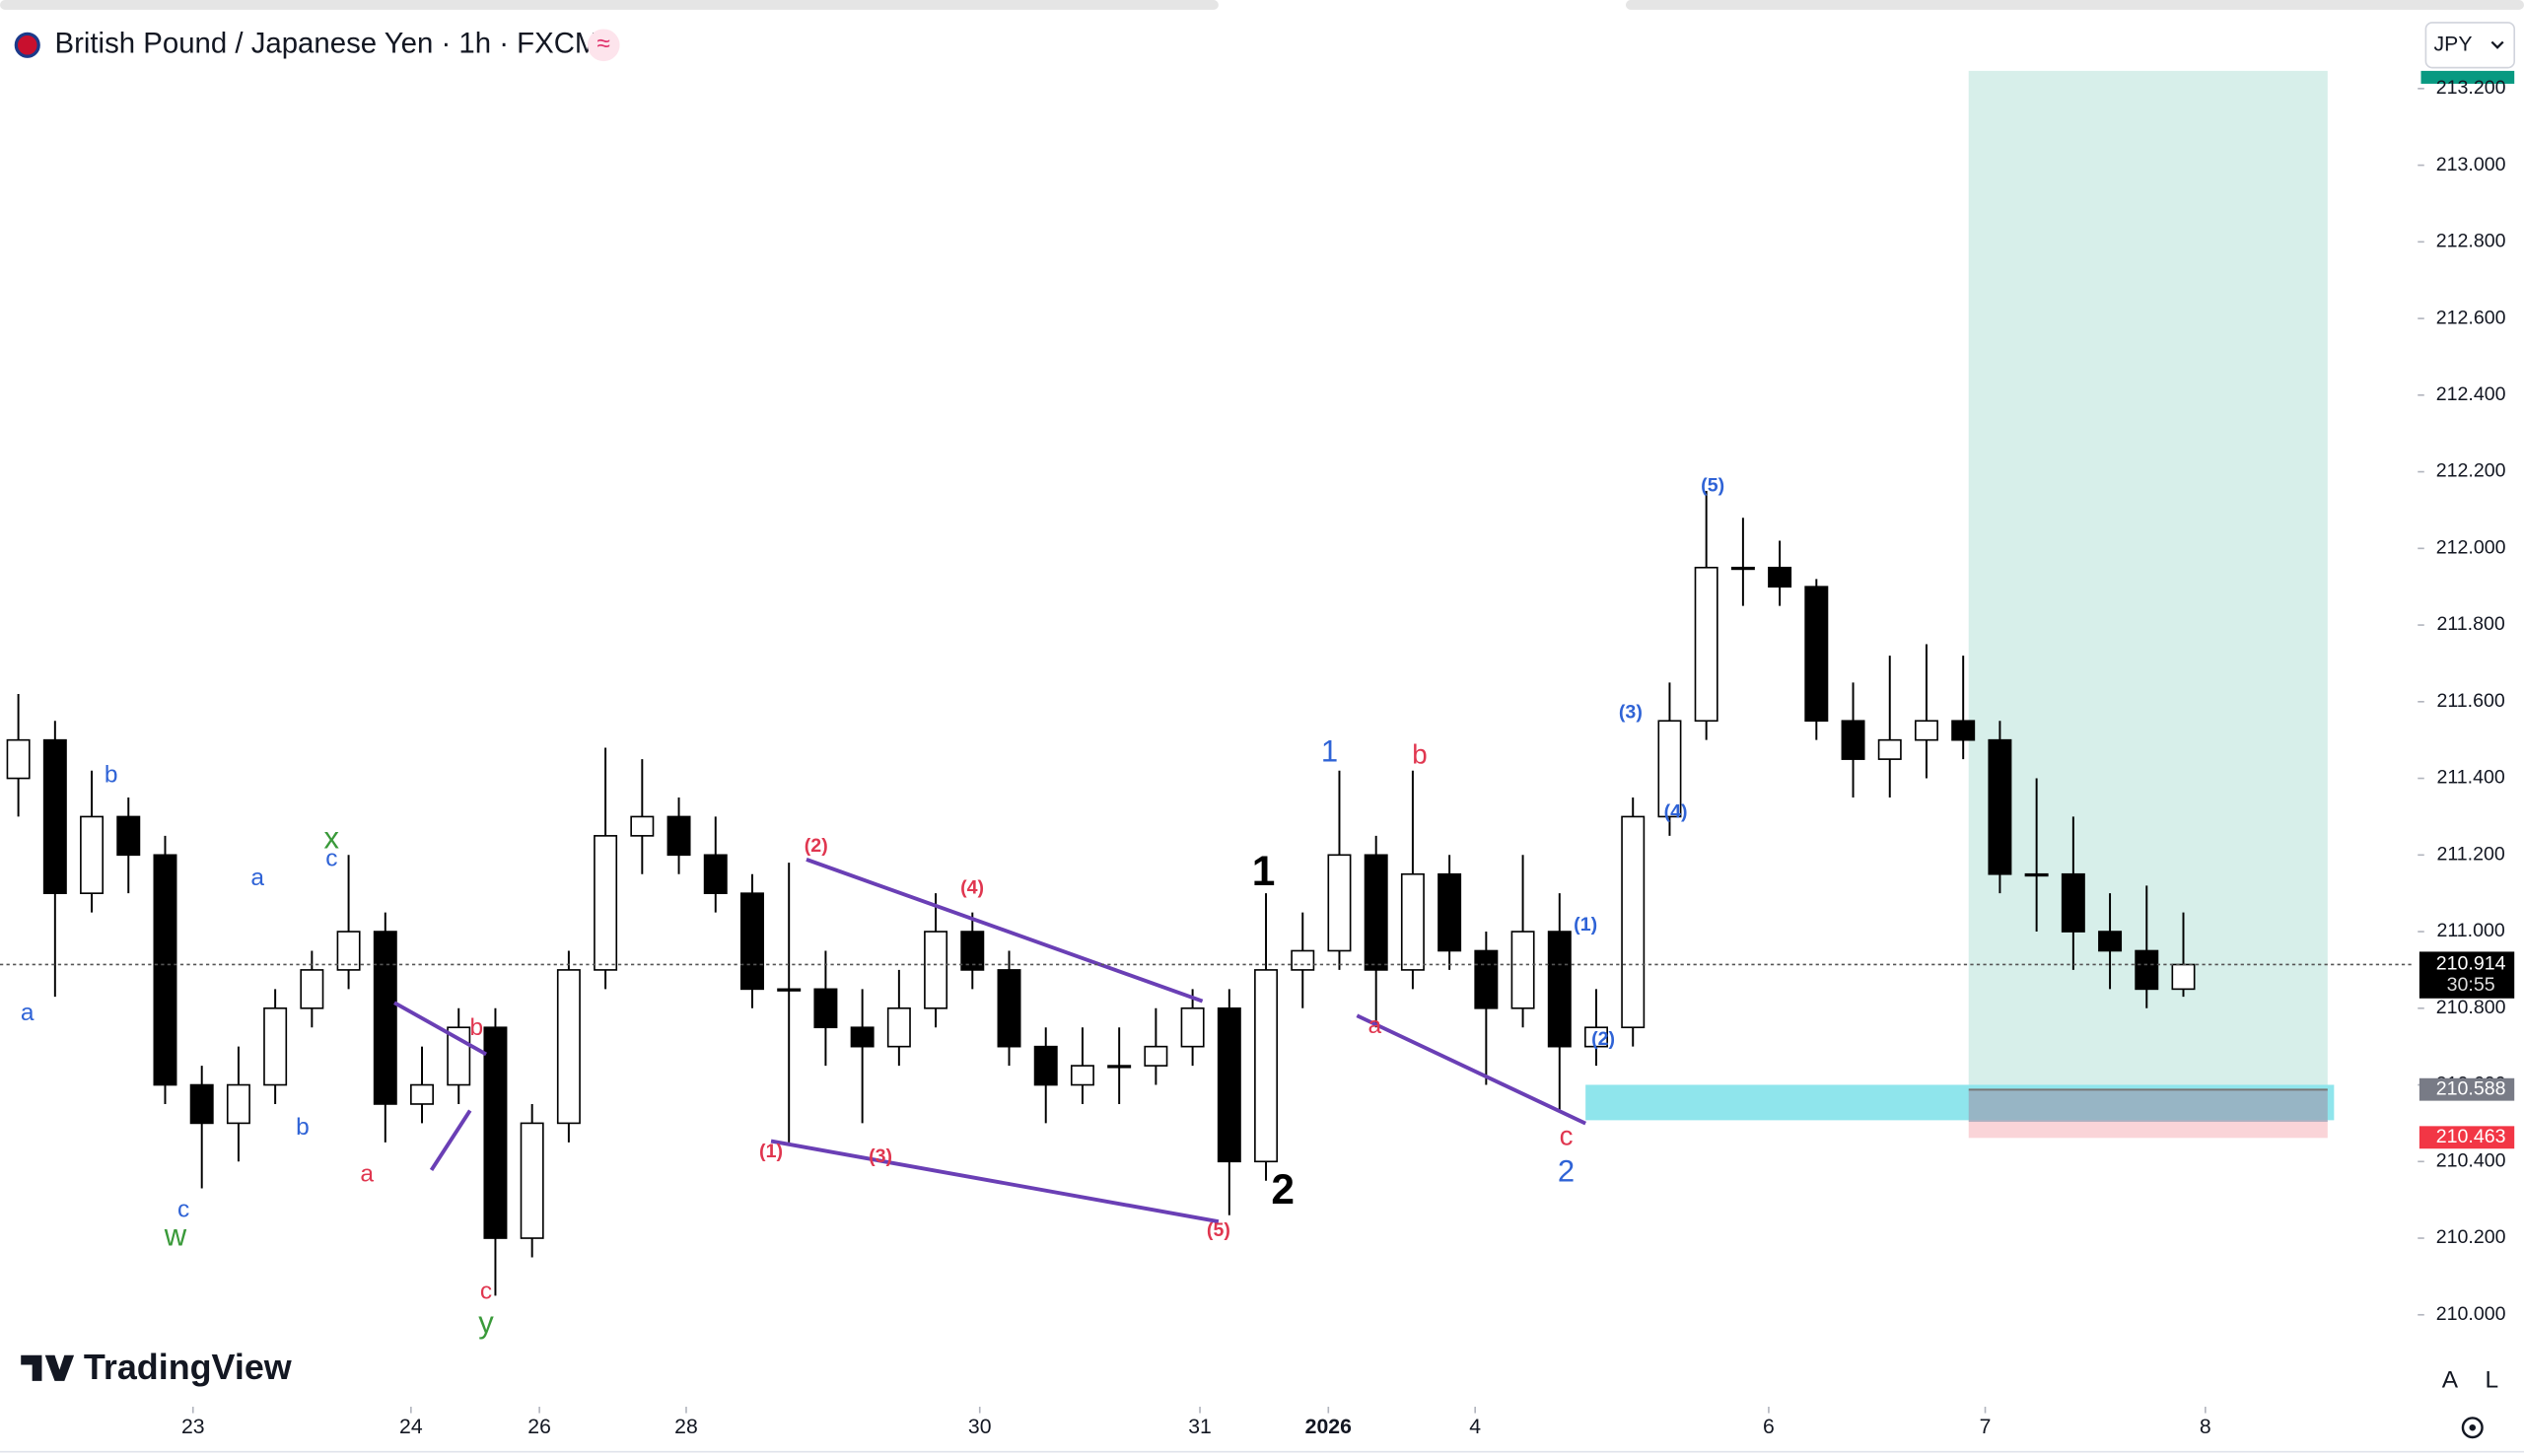  I want to click on brand-name: TradingView, so click(188, 1367).